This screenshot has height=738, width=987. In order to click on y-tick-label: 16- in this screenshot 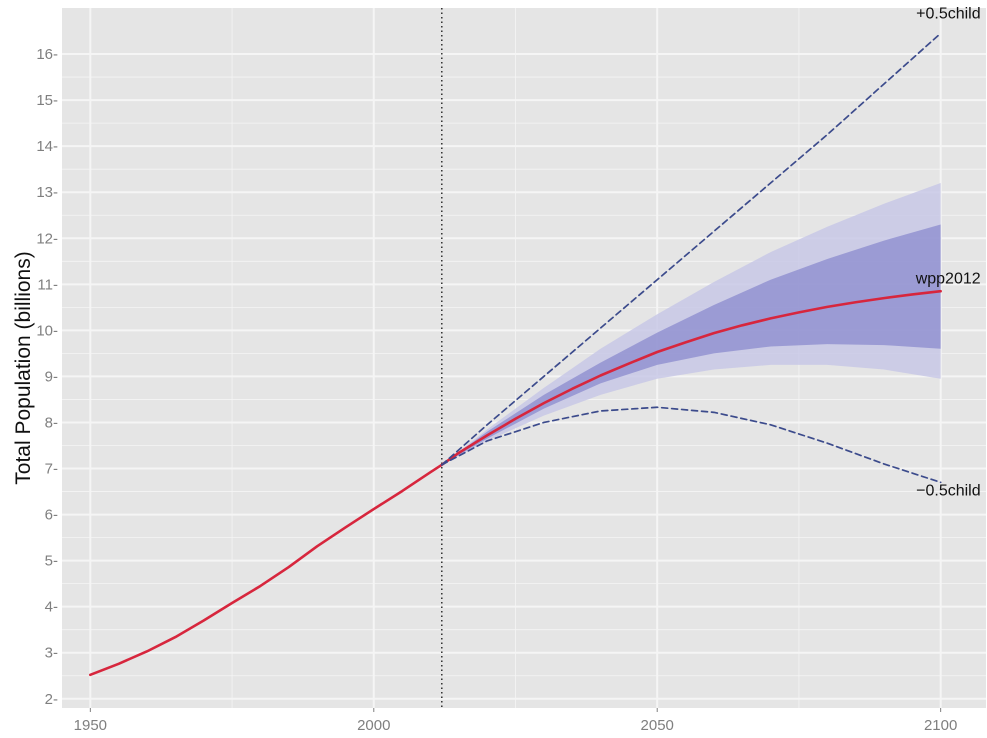, I will do `click(47, 54)`.